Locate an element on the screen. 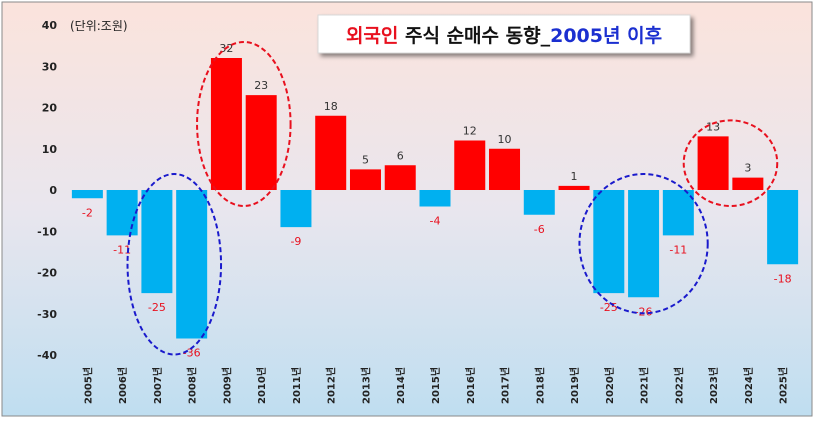 This screenshot has width=816, height=424. x-tick-label: 2012년 is located at coordinates (331, 385).